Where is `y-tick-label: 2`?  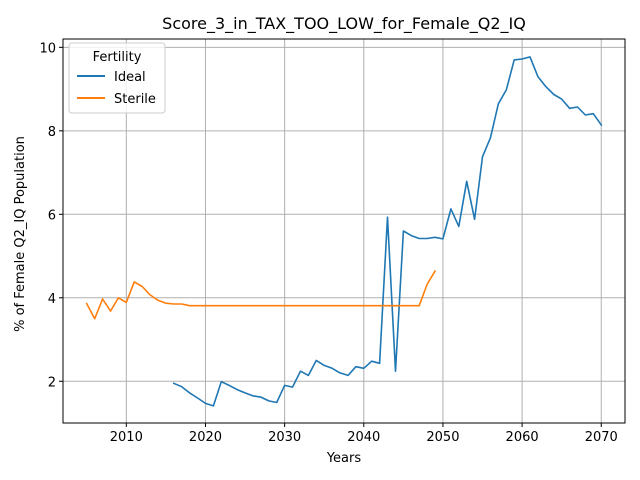 y-tick-label: 2 is located at coordinates (52, 382).